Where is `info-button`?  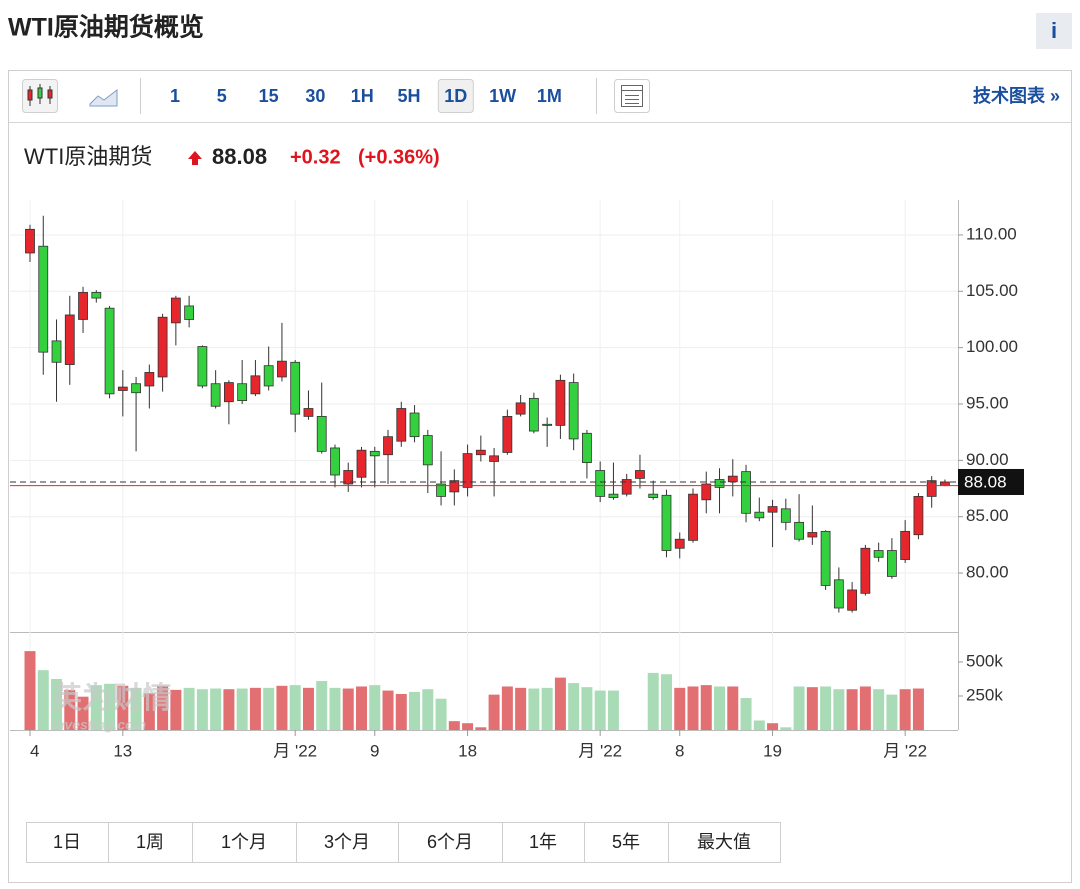 info-button is located at coordinates (1054, 31).